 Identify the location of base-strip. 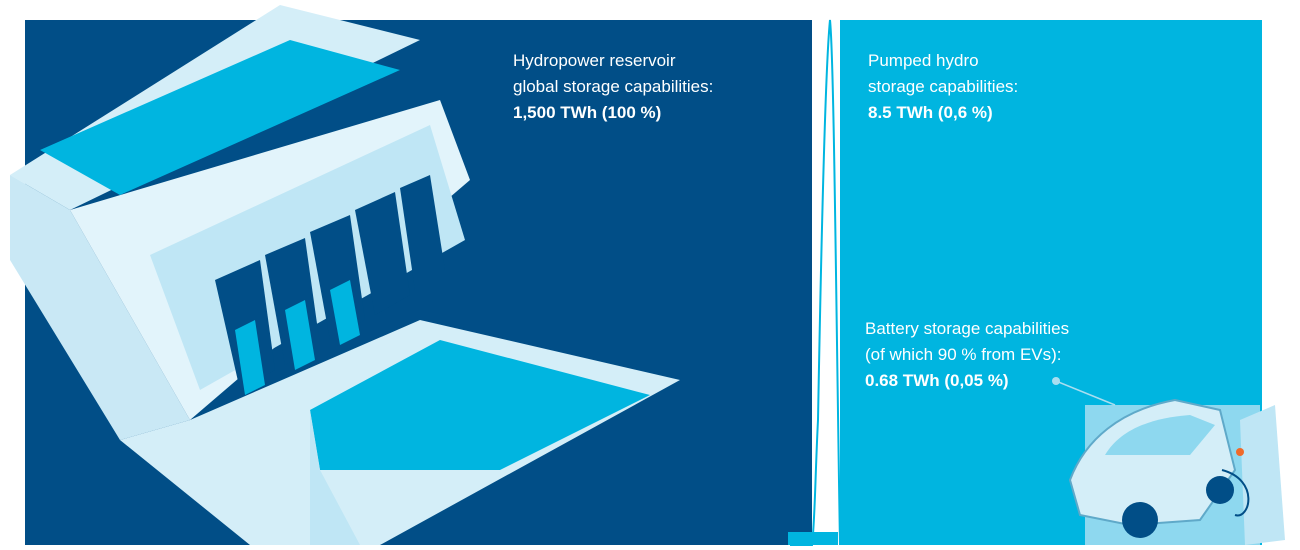
(813, 538).